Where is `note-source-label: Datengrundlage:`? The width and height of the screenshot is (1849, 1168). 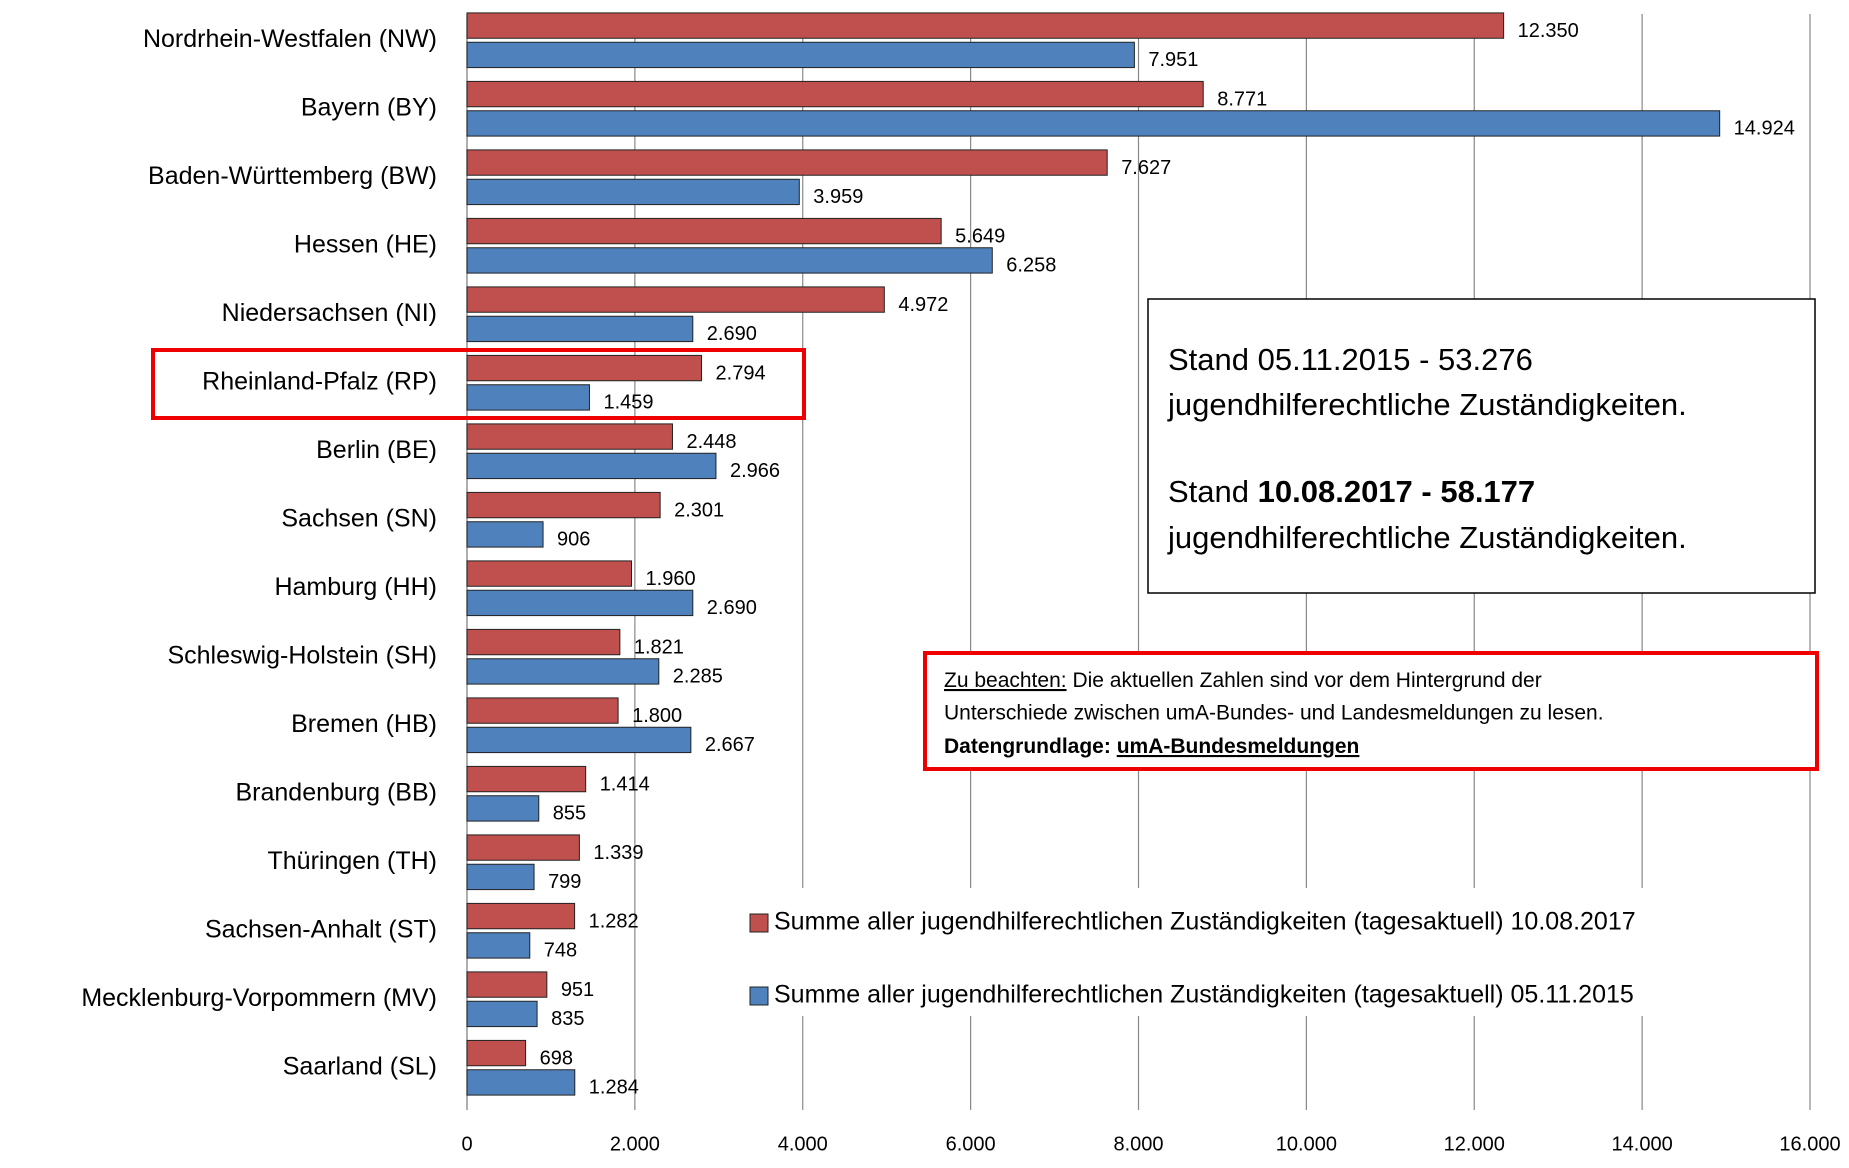 note-source-label: Datengrundlage: is located at coordinates (1027, 746).